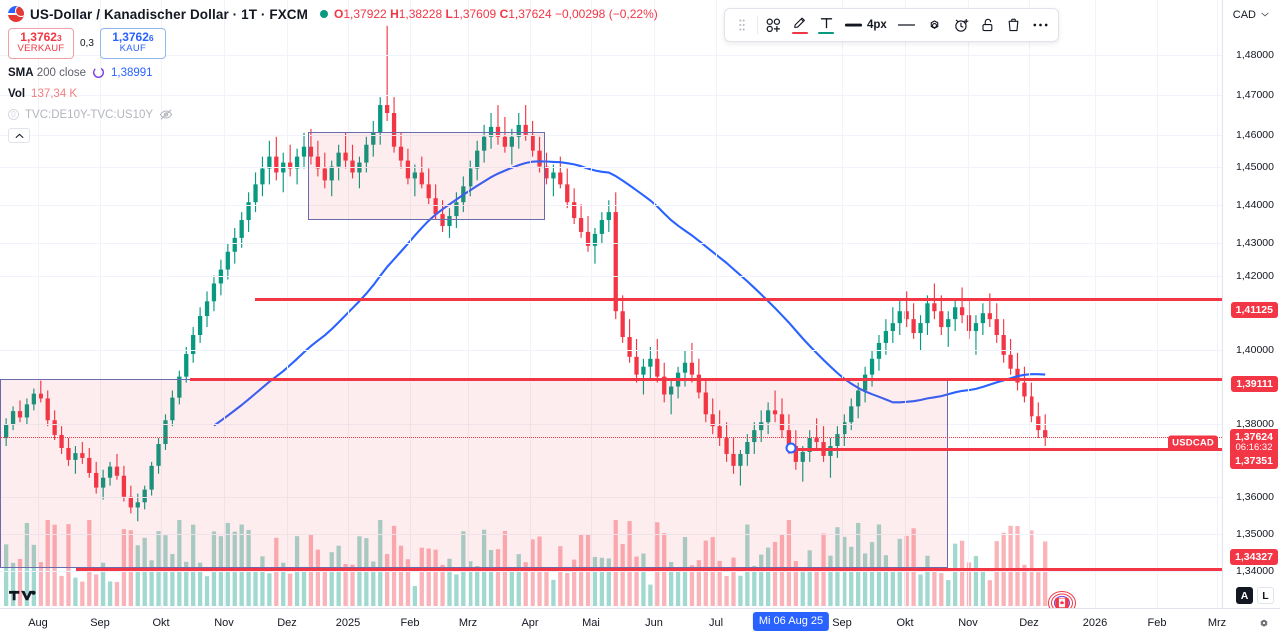 Image resolution: width=1280 pixels, height=637 pixels. Describe the element at coordinates (1061, 602) in the screenshot. I see `canada-economic-event-icon` at that location.